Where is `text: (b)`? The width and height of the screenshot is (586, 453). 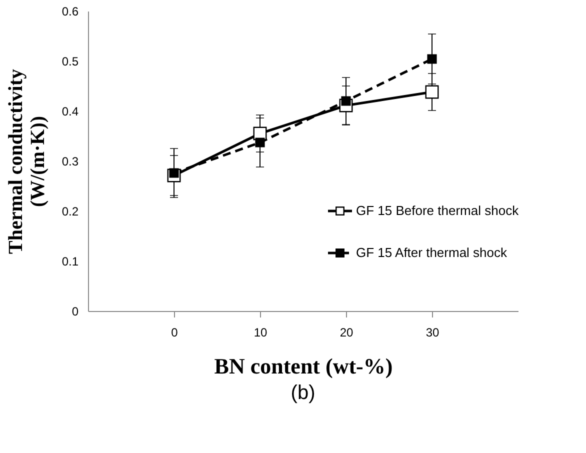 text: (b) is located at coordinates (303, 393).